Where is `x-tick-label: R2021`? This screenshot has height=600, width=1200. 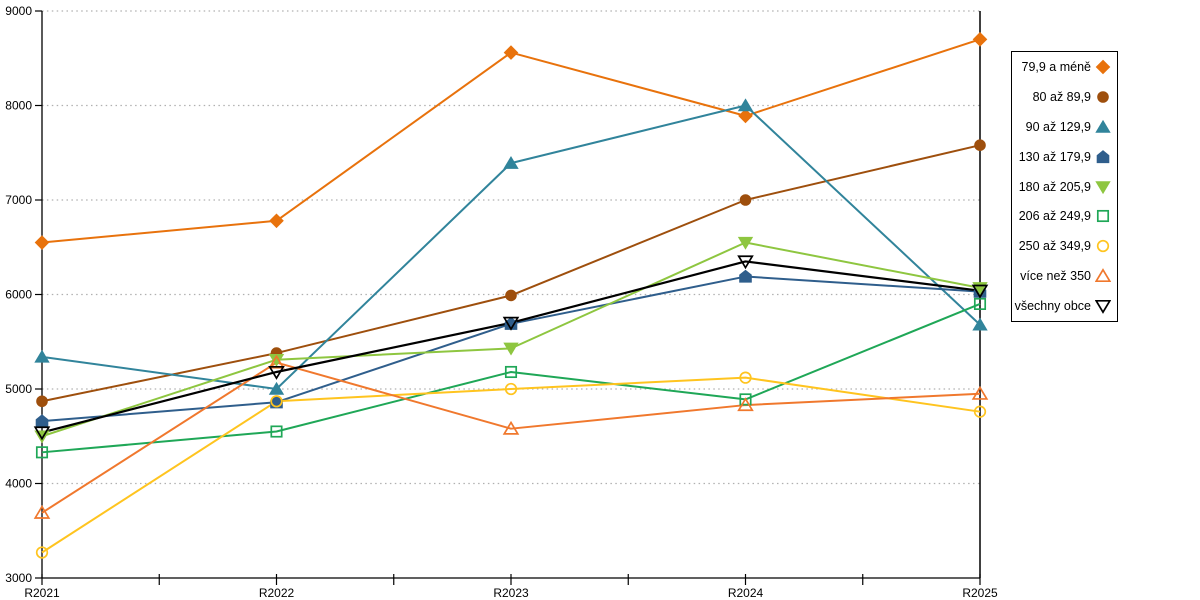 x-tick-label: R2021 is located at coordinates (42, 593).